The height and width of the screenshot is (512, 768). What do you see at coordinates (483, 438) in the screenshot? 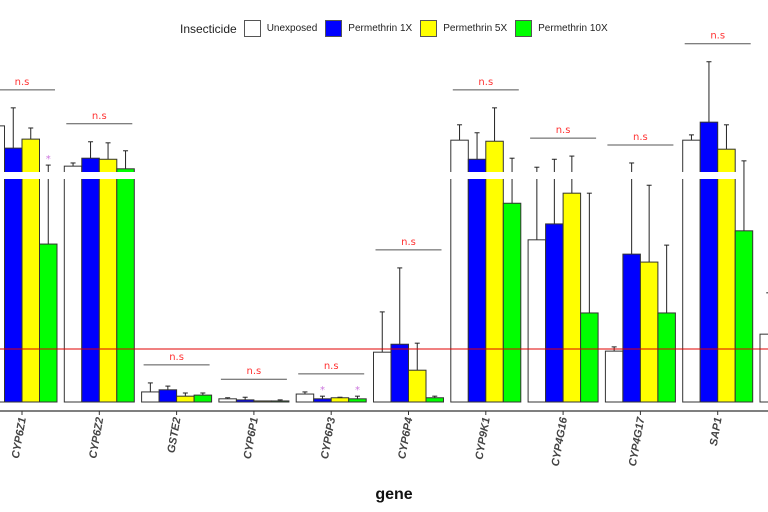
I see `x-tick-label: CYP9K1` at bounding box center [483, 438].